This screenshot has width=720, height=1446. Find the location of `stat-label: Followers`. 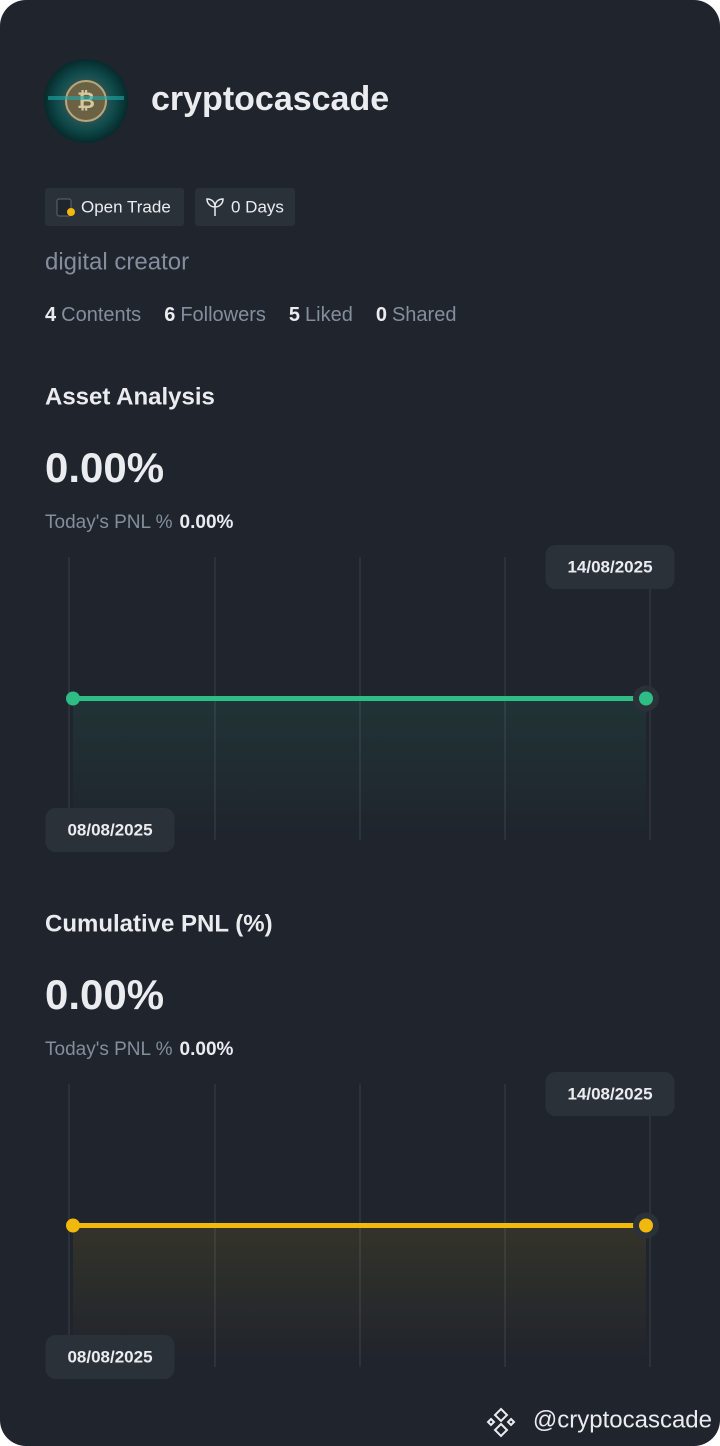

stat-label: Followers is located at coordinates (223, 315).